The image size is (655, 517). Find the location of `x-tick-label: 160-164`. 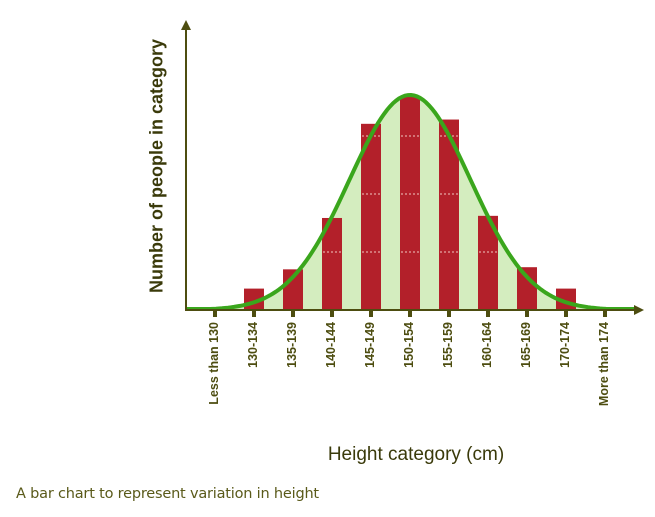

x-tick-label: 160-164 is located at coordinates (487, 345).